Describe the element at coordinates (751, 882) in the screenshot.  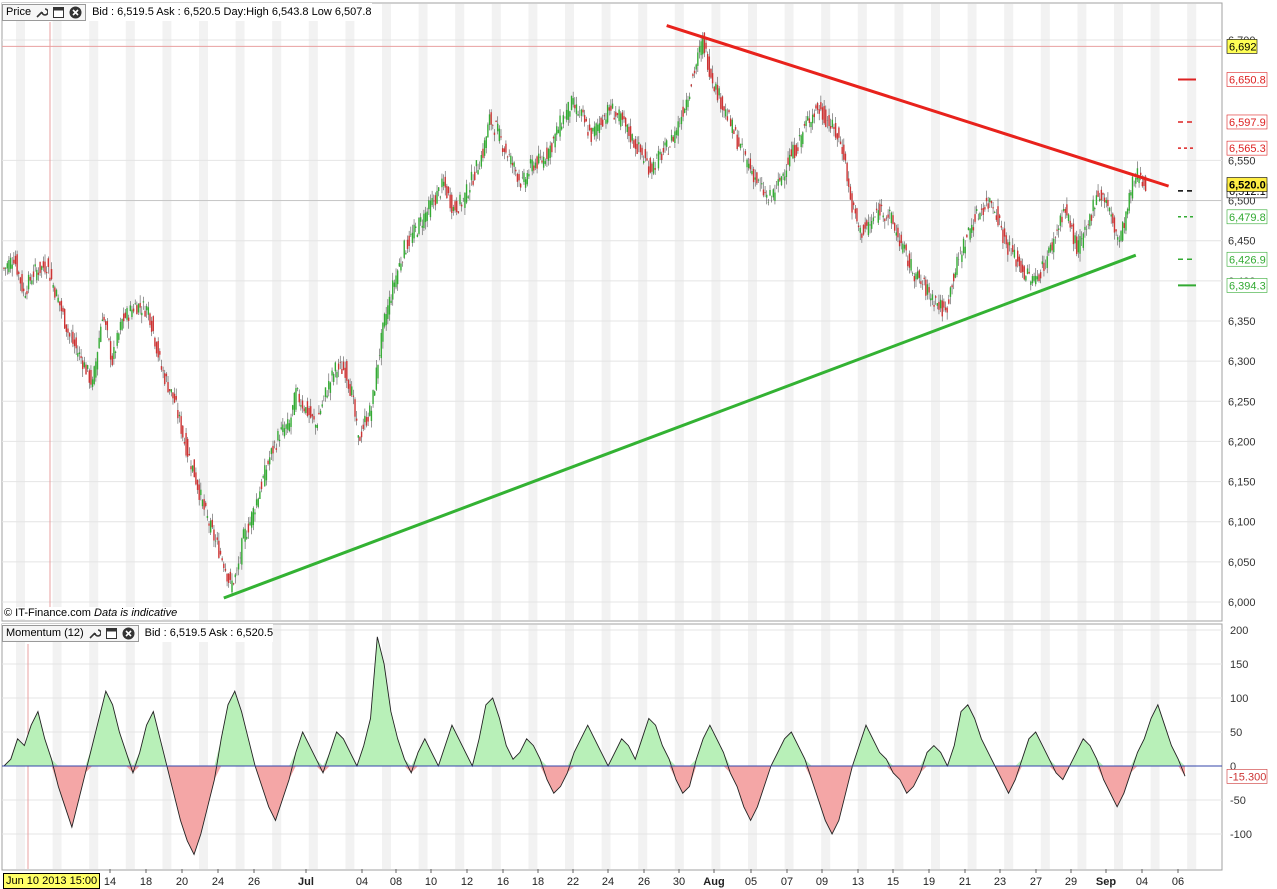
I see `x-tick-label: 05` at that location.